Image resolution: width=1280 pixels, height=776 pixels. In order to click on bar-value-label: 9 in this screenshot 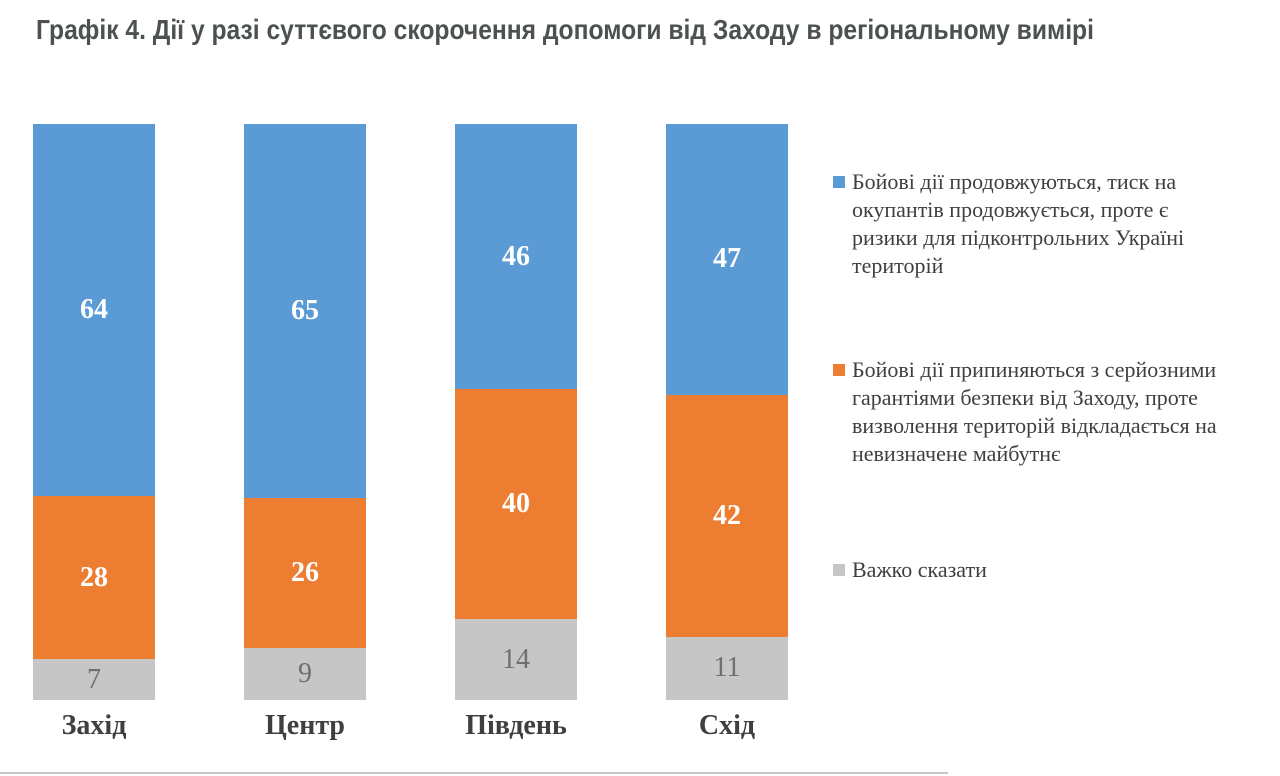, I will do `click(305, 674)`.